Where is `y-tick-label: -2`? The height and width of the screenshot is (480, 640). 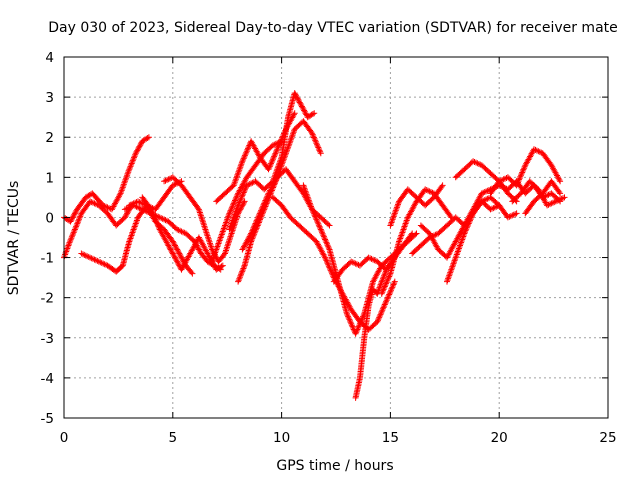 y-tick-label: -2 is located at coordinates (47, 299).